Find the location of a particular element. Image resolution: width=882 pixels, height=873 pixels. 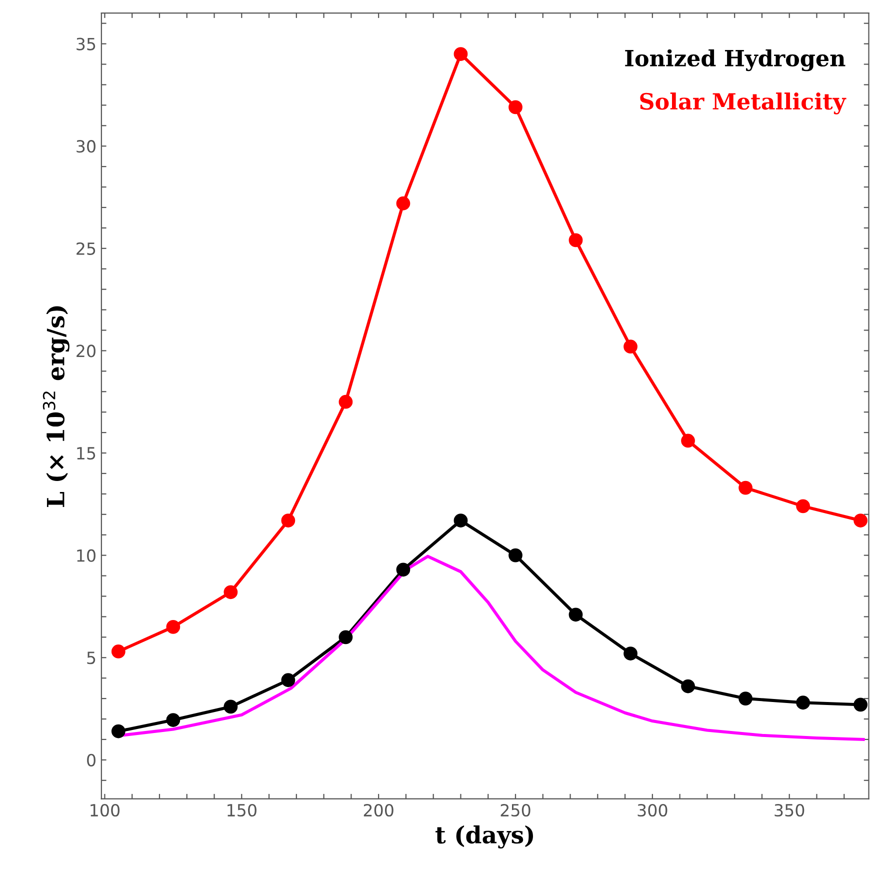

y-tick-label: 5 is located at coordinates (91, 658).